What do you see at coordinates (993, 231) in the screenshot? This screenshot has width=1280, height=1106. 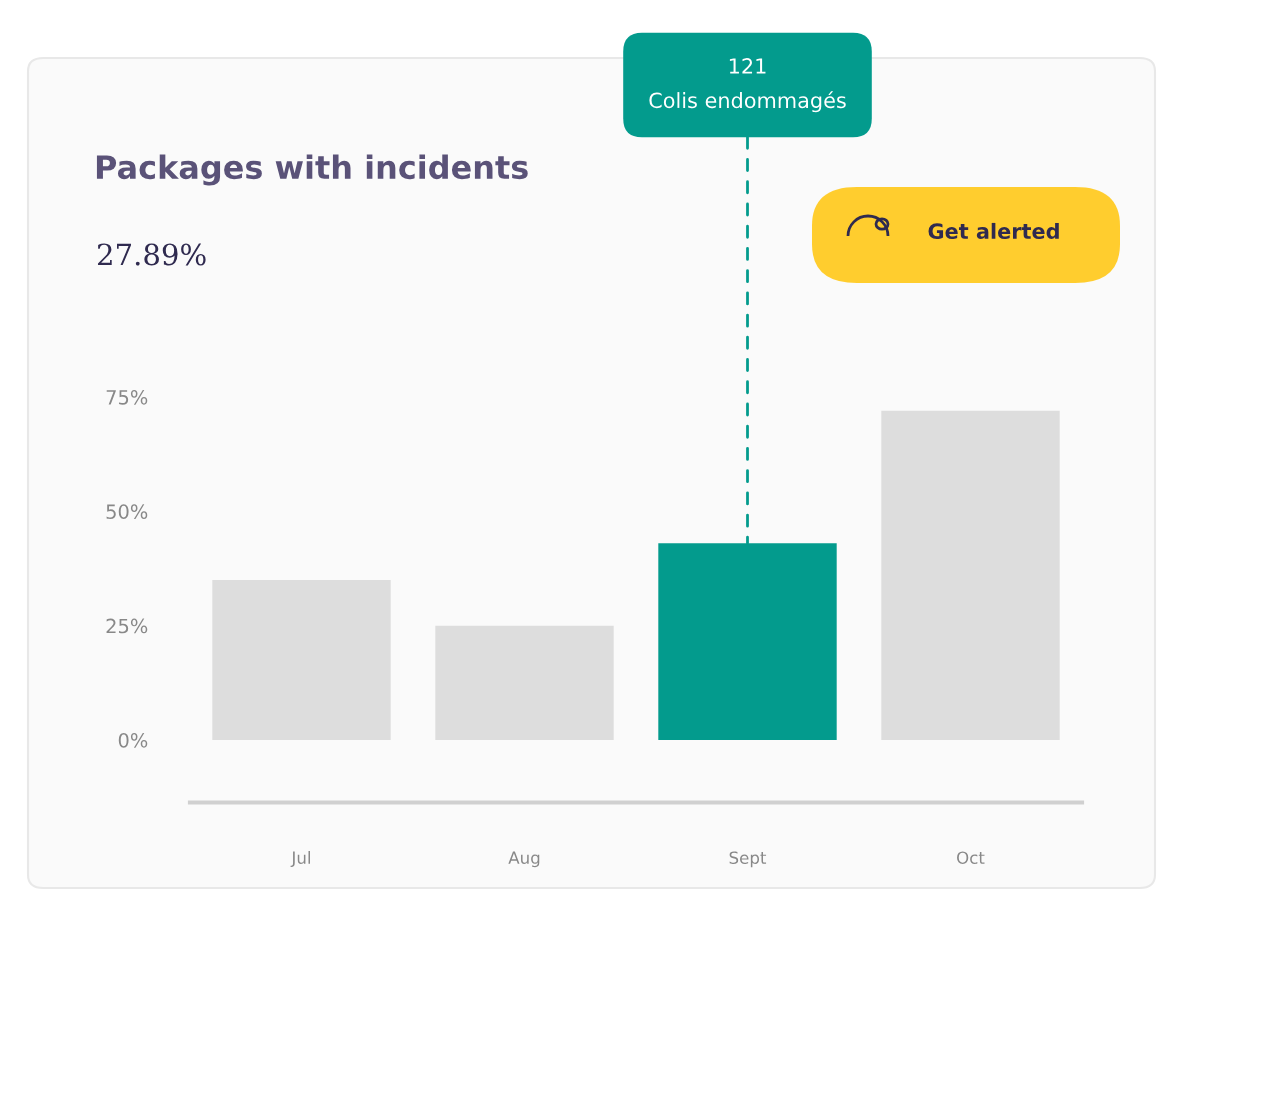 I see `text: Get alerted` at bounding box center [993, 231].